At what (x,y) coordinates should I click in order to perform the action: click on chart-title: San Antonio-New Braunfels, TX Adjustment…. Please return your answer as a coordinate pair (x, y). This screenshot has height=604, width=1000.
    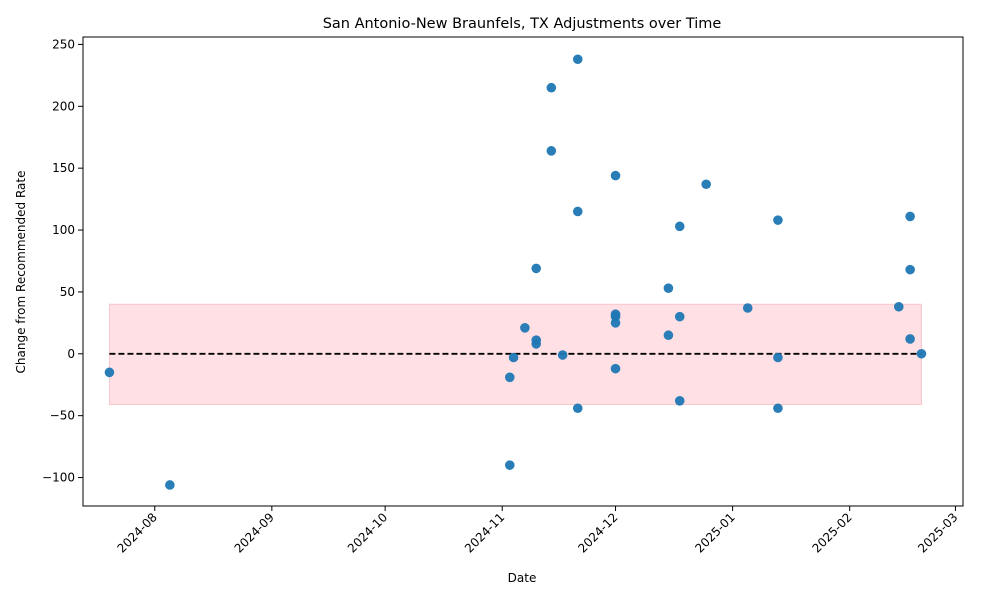
    Looking at the image, I should click on (522, 24).